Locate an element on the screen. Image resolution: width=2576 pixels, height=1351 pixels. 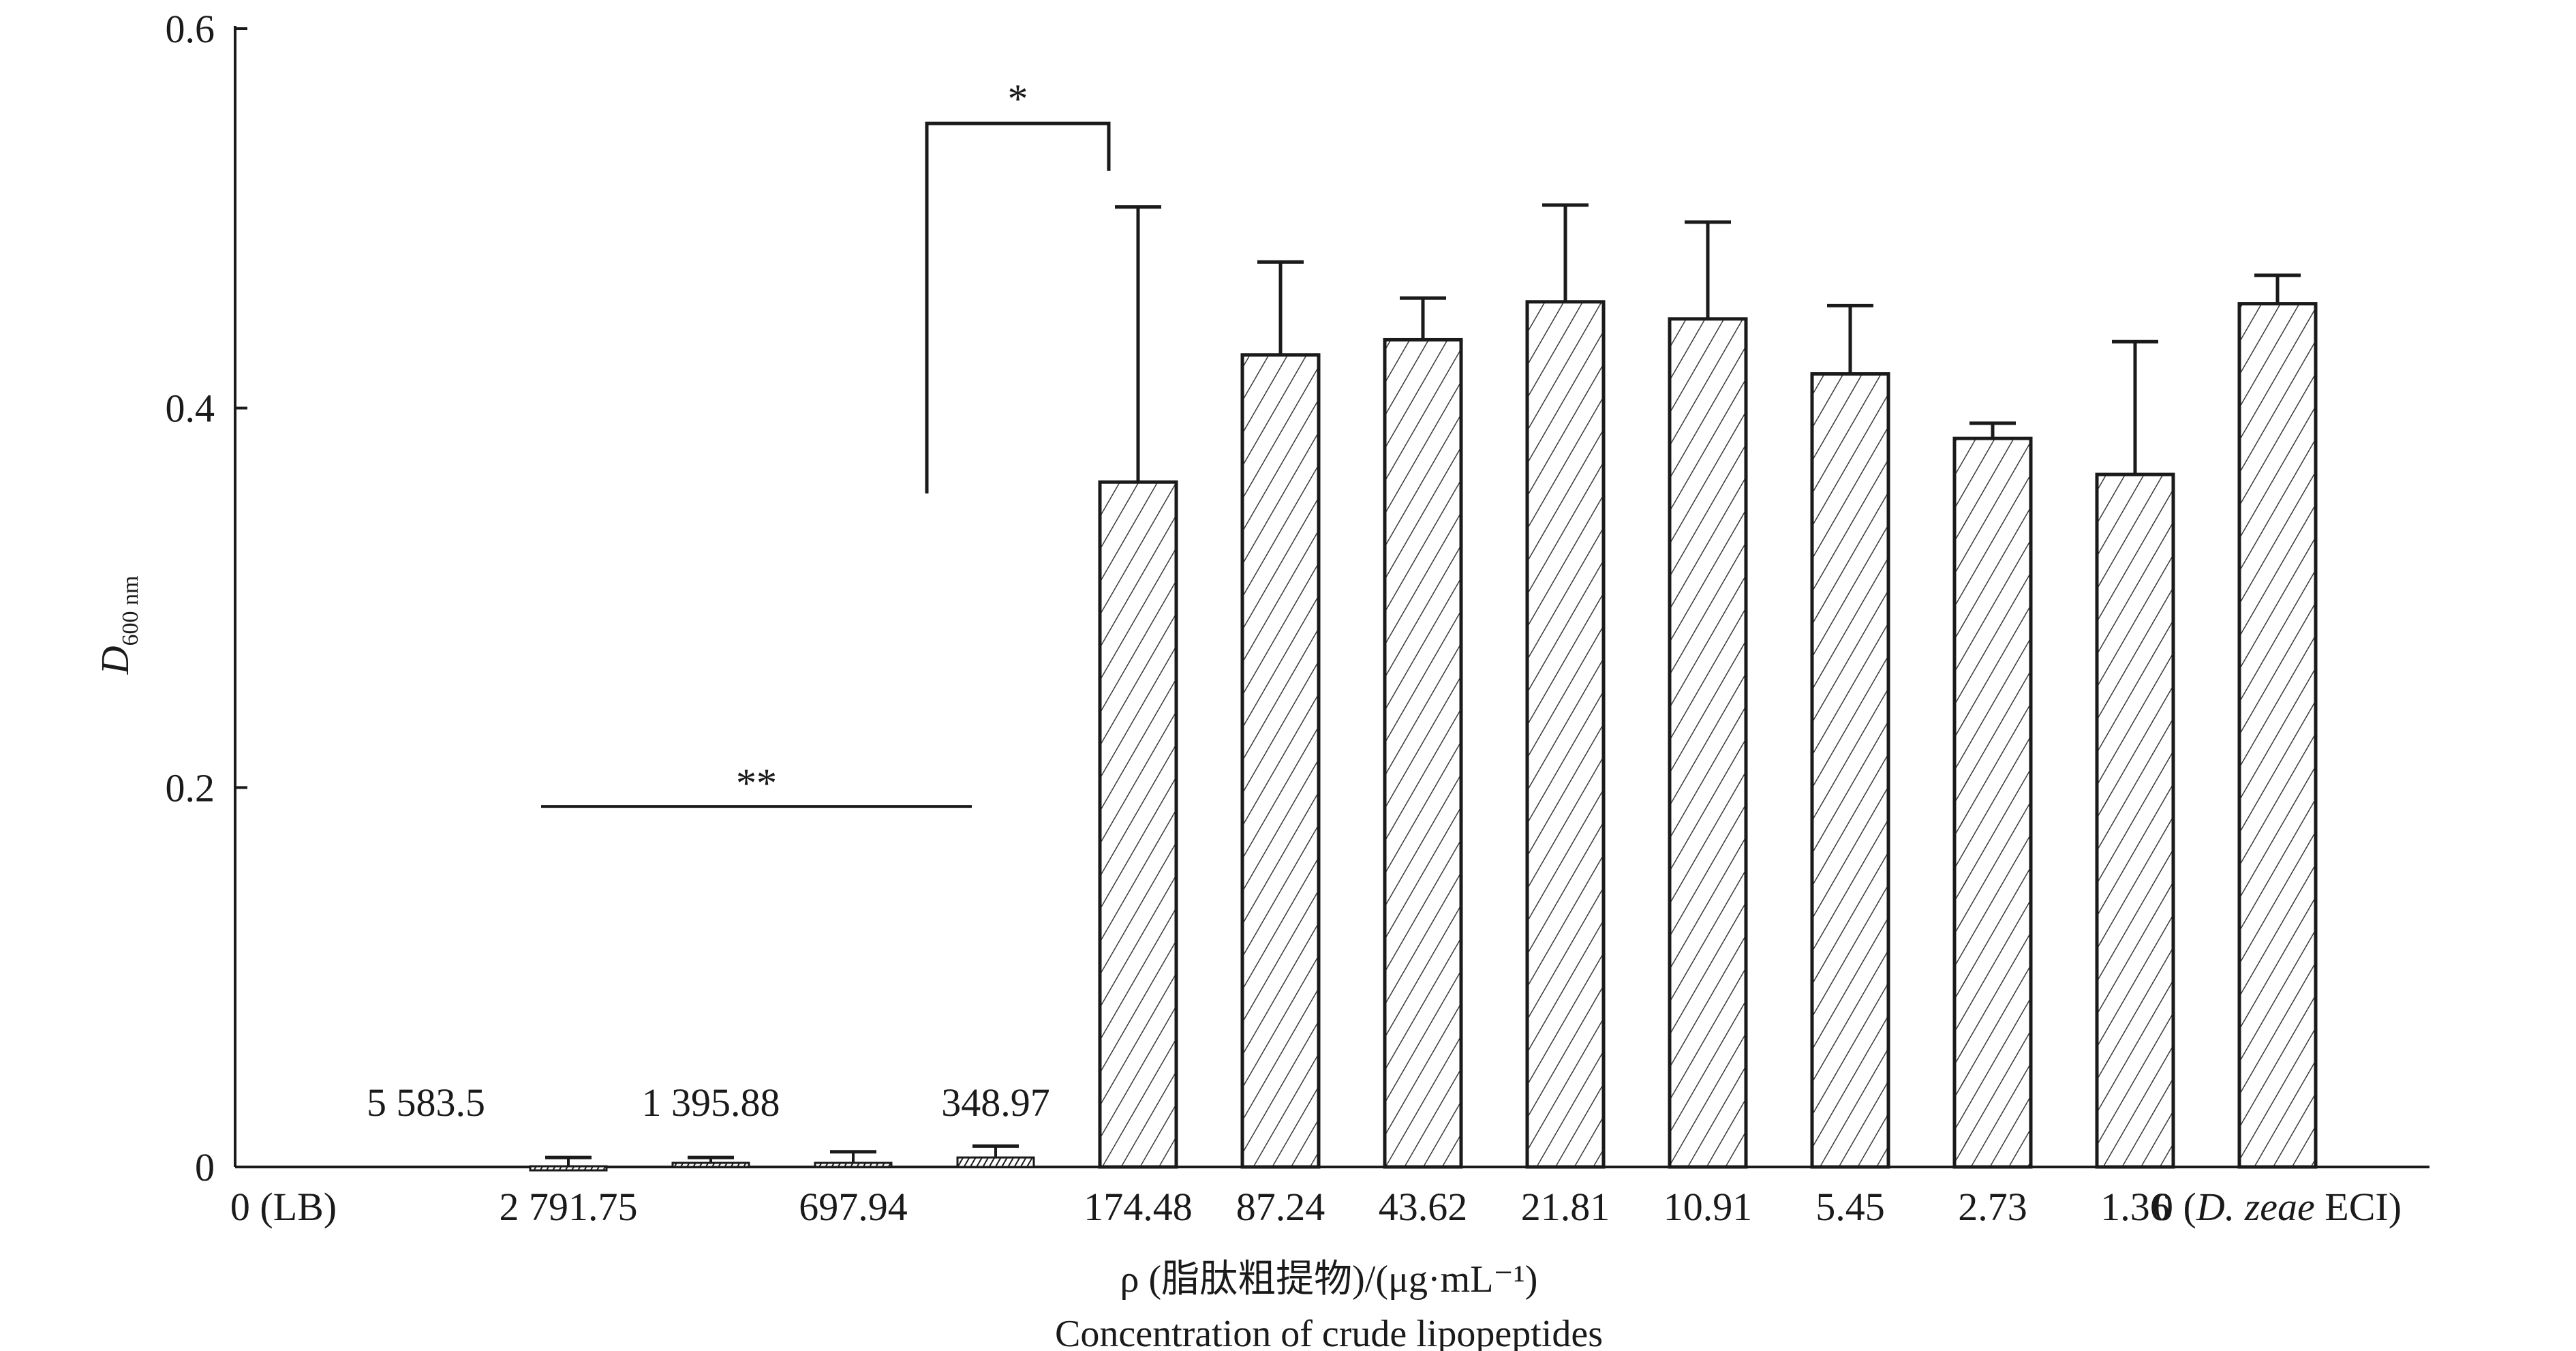
x-tick-label: 21.81 is located at coordinates (1566, 1207).